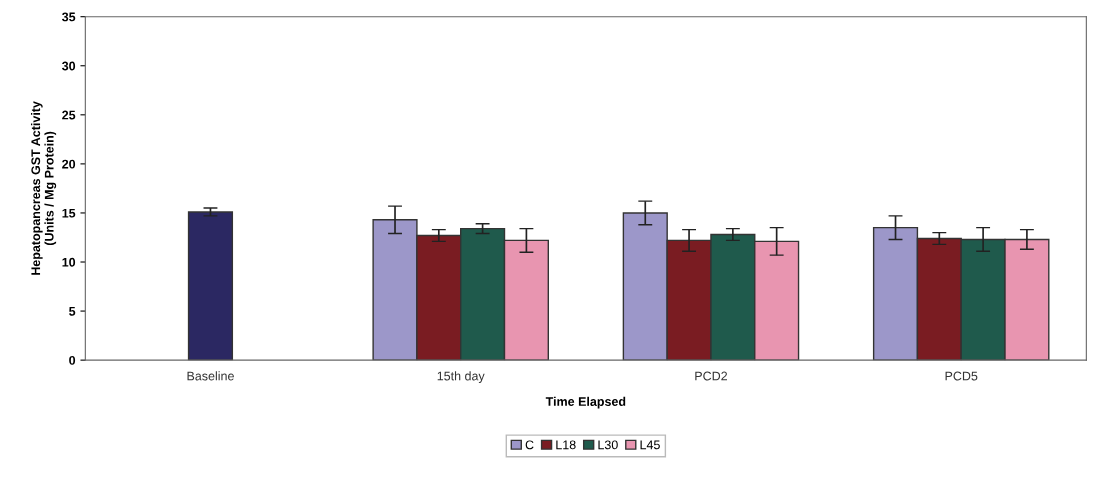 This screenshot has height=477, width=1094. What do you see at coordinates (608, 445) in the screenshot?
I see `legend-label: L30` at bounding box center [608, 445].